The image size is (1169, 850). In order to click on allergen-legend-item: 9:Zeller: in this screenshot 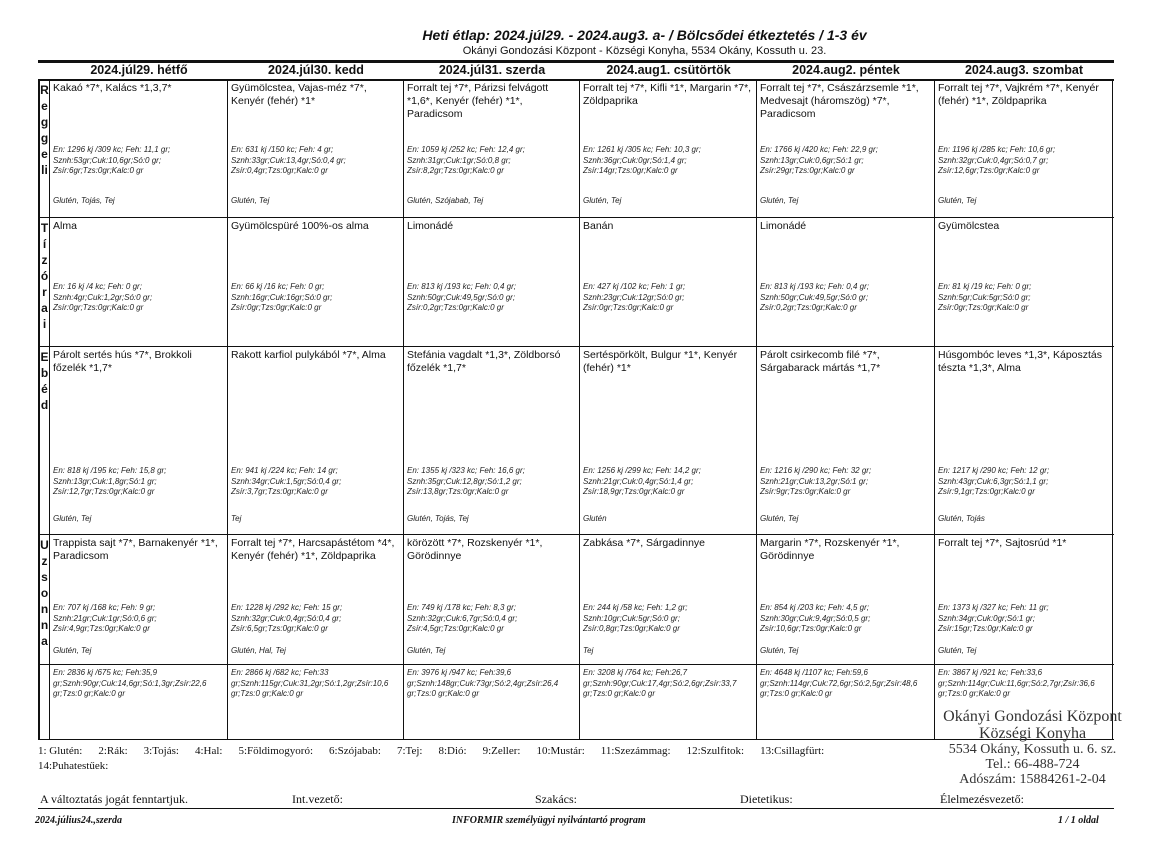, I will do `click(501, 751)`.